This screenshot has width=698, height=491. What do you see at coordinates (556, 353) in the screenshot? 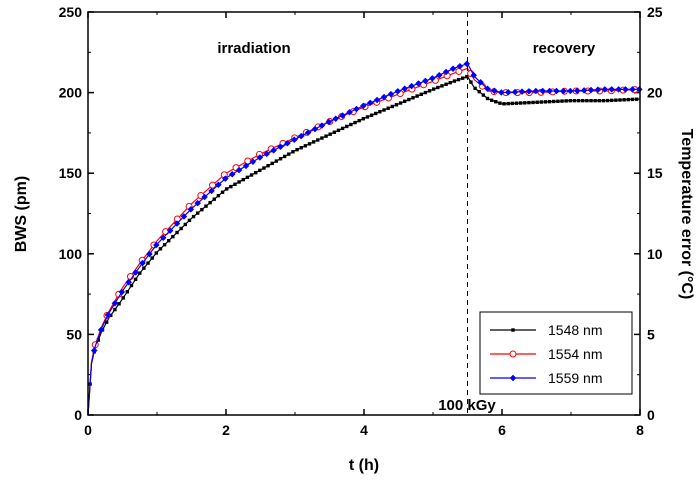
I see `legend-box` at bounding box center [556, 353].